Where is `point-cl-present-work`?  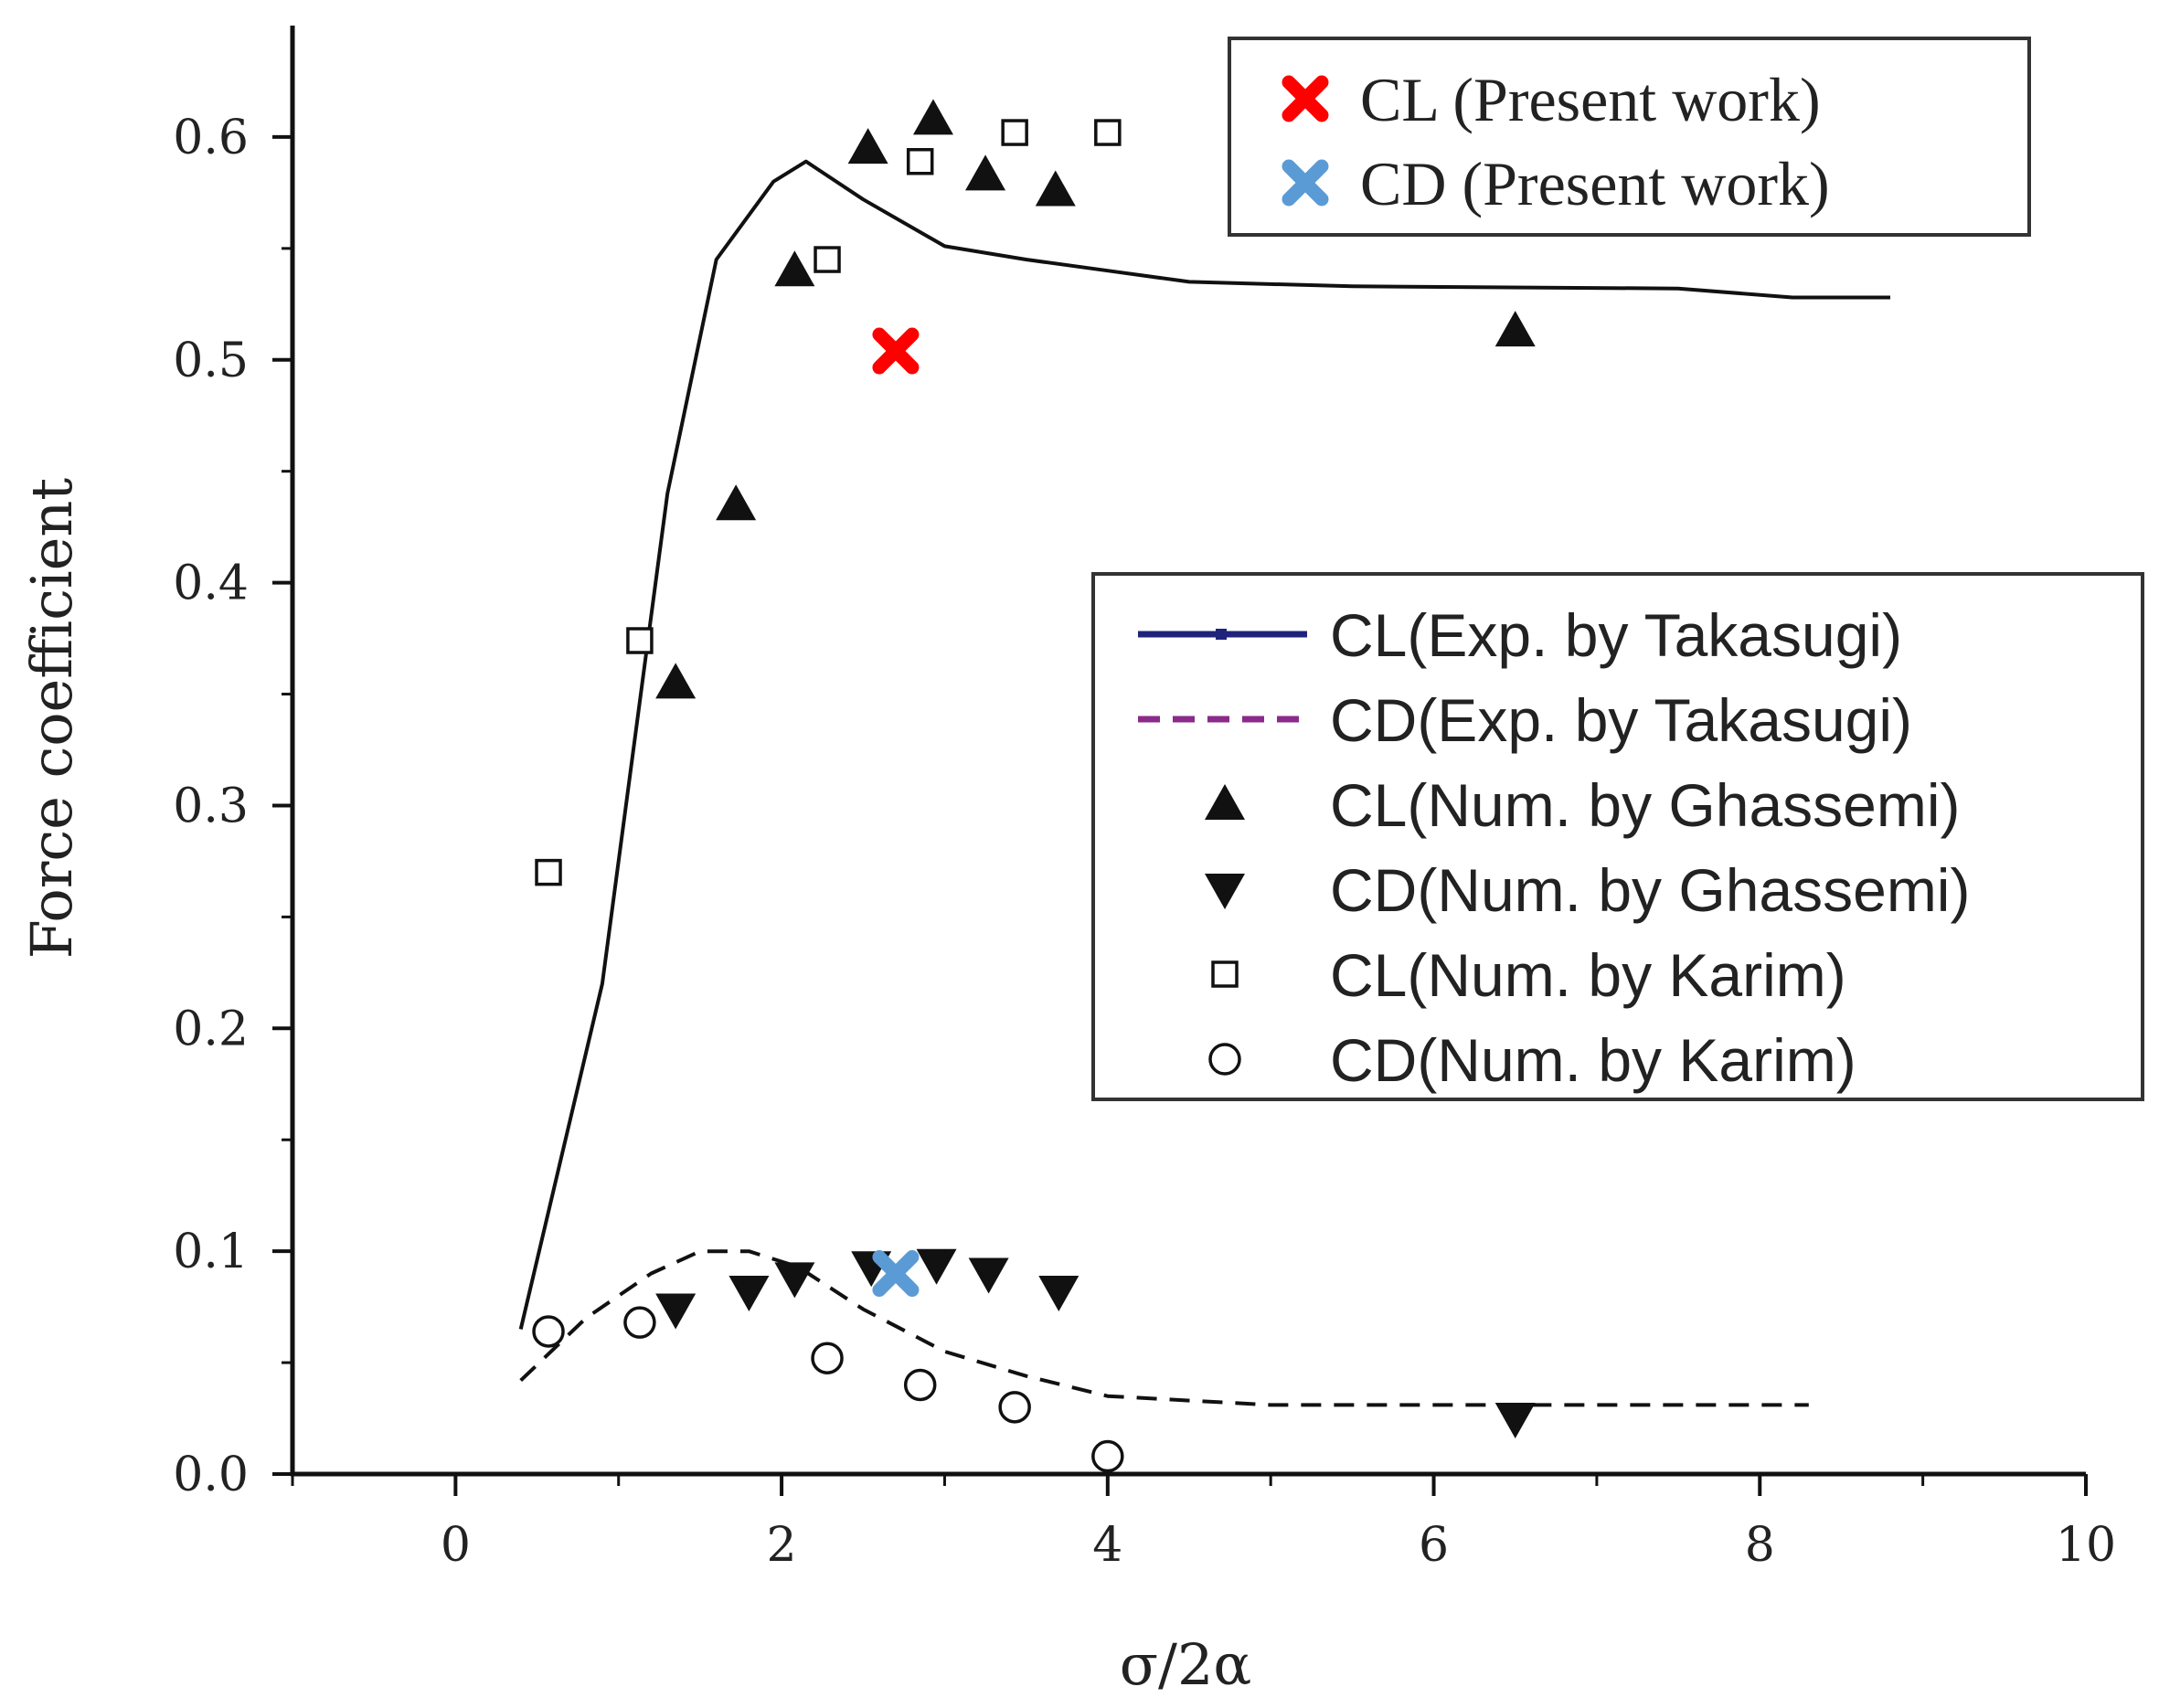 point-cl-present-work is located at coordinates (896, 351).